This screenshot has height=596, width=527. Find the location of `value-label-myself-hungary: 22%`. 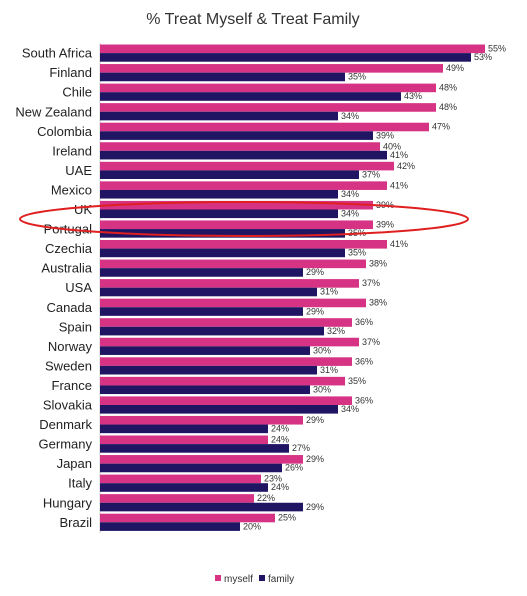

value-label-myself-hungary: 22% is located at coordinates (266, 498).